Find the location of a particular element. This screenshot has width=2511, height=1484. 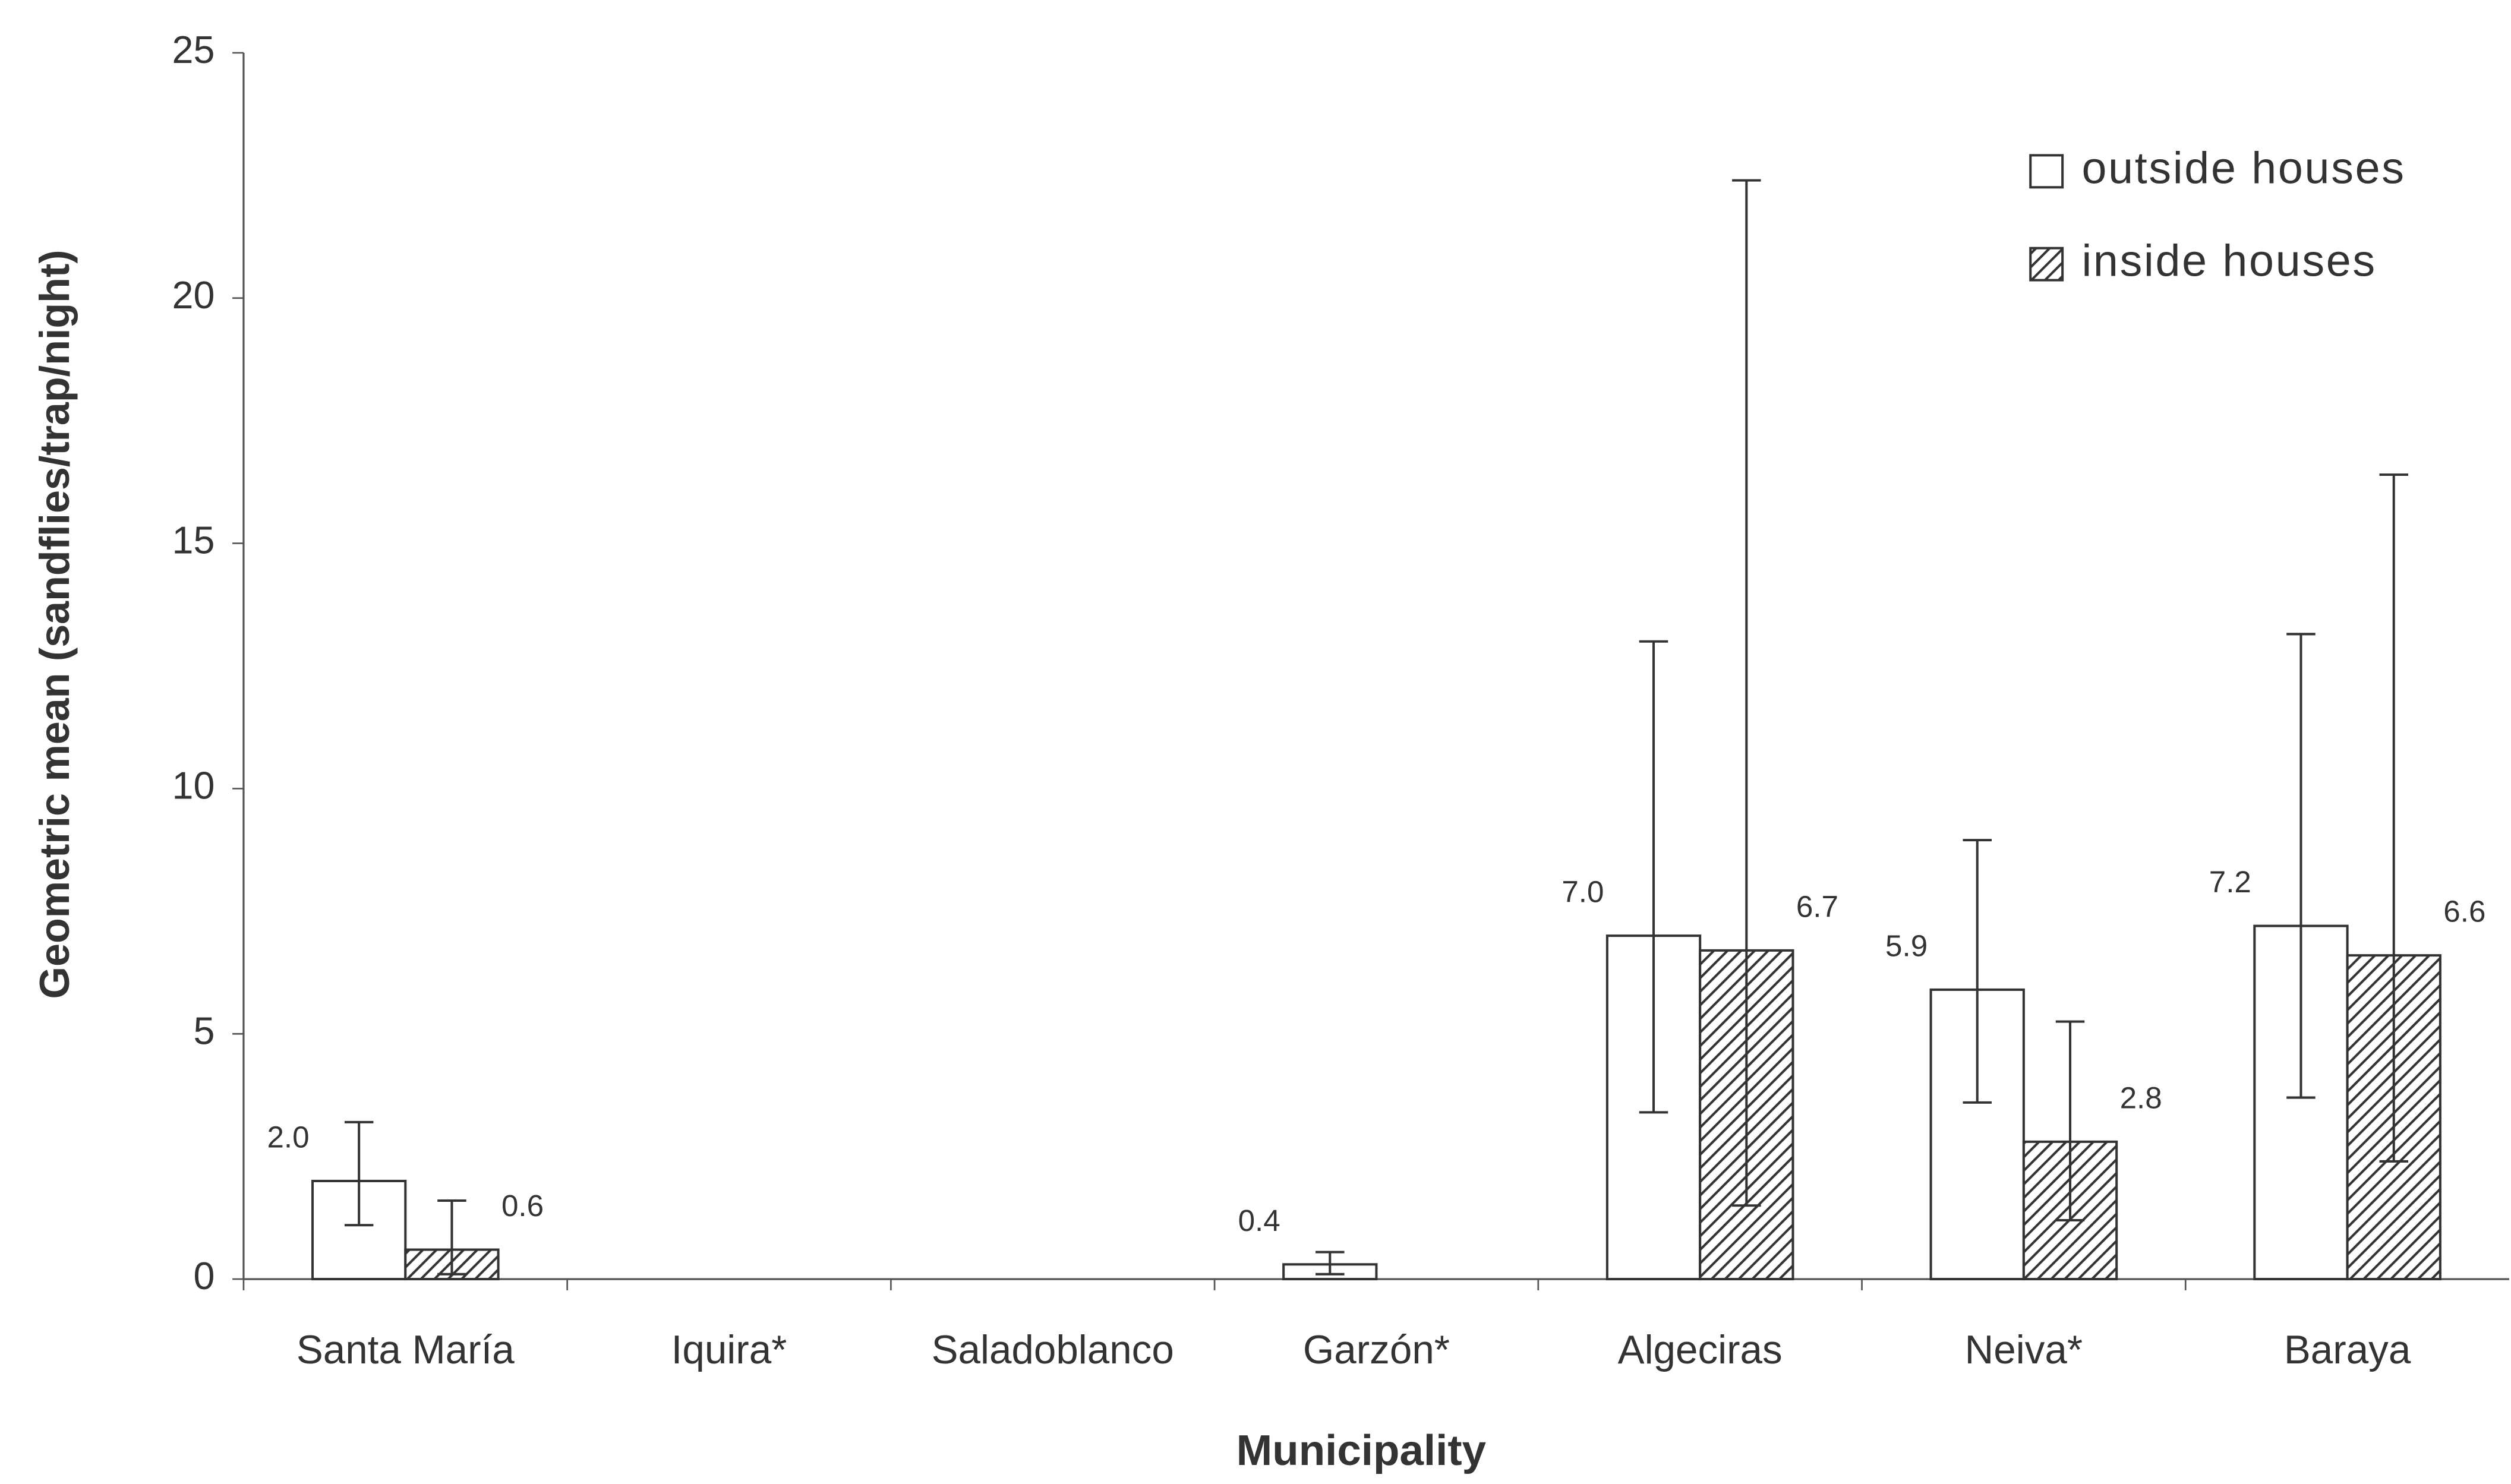

y-axis-title: Geometric mean (sandflies/trap/night) is located at coordinates (54, 624).